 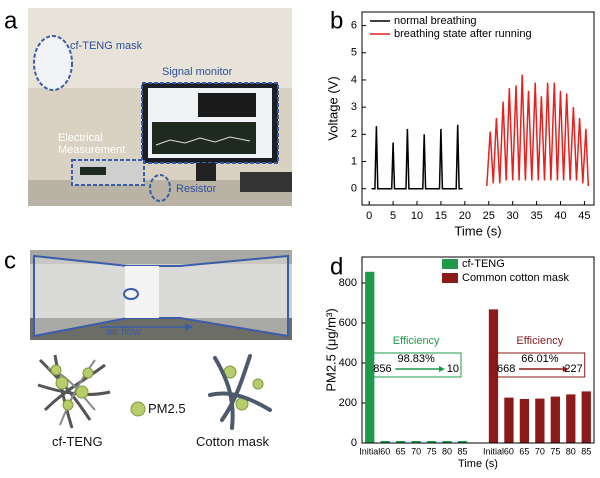 I want to click on panel-label: d, so click(x=336, y=266).